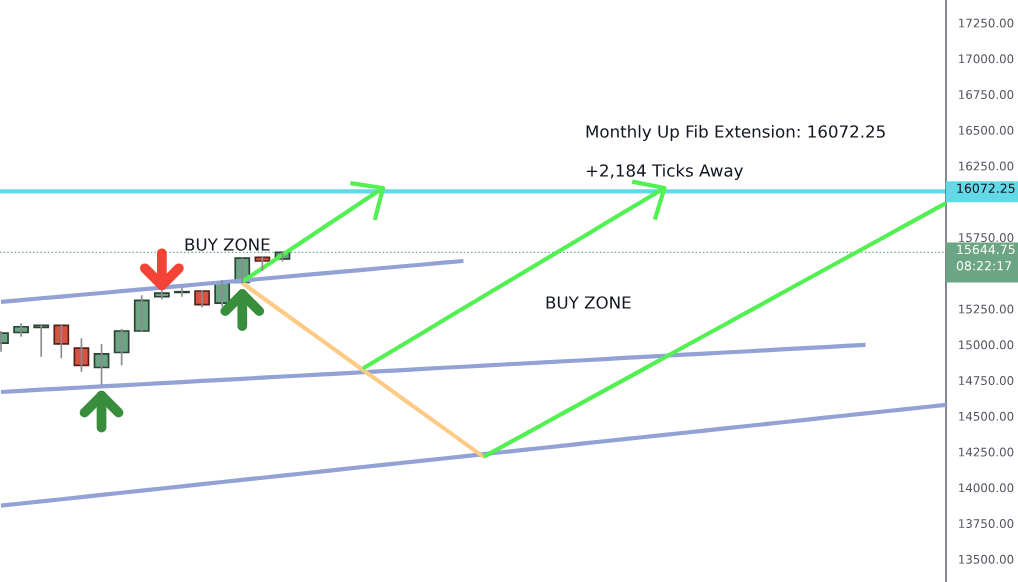 The width and height of the screenshot is (1018, 582). Describe the element at coordinates (986, 309) in the screenshot. I see `y-tick-label: 15250.00` at that location.